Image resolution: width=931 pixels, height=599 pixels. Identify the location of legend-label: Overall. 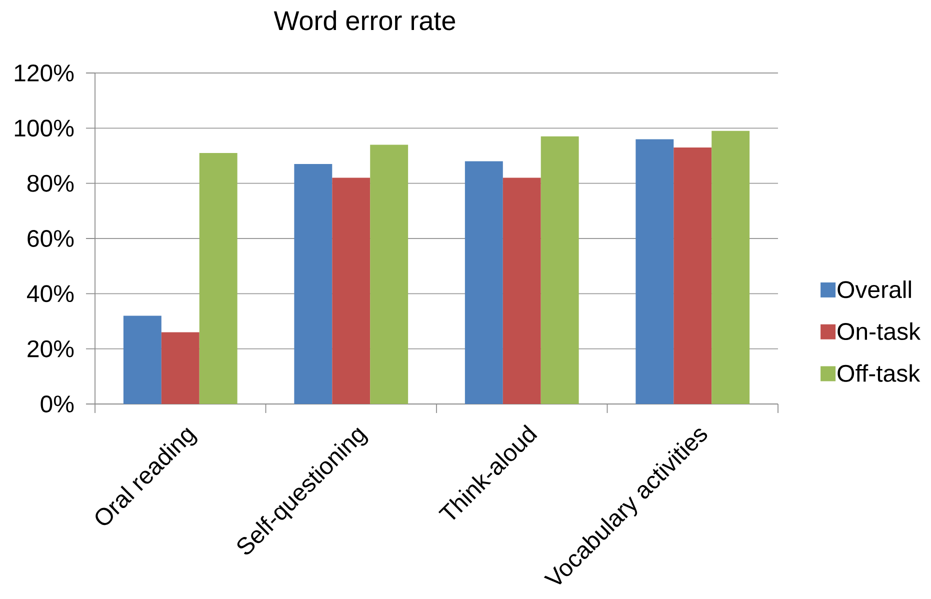
(874, 289).